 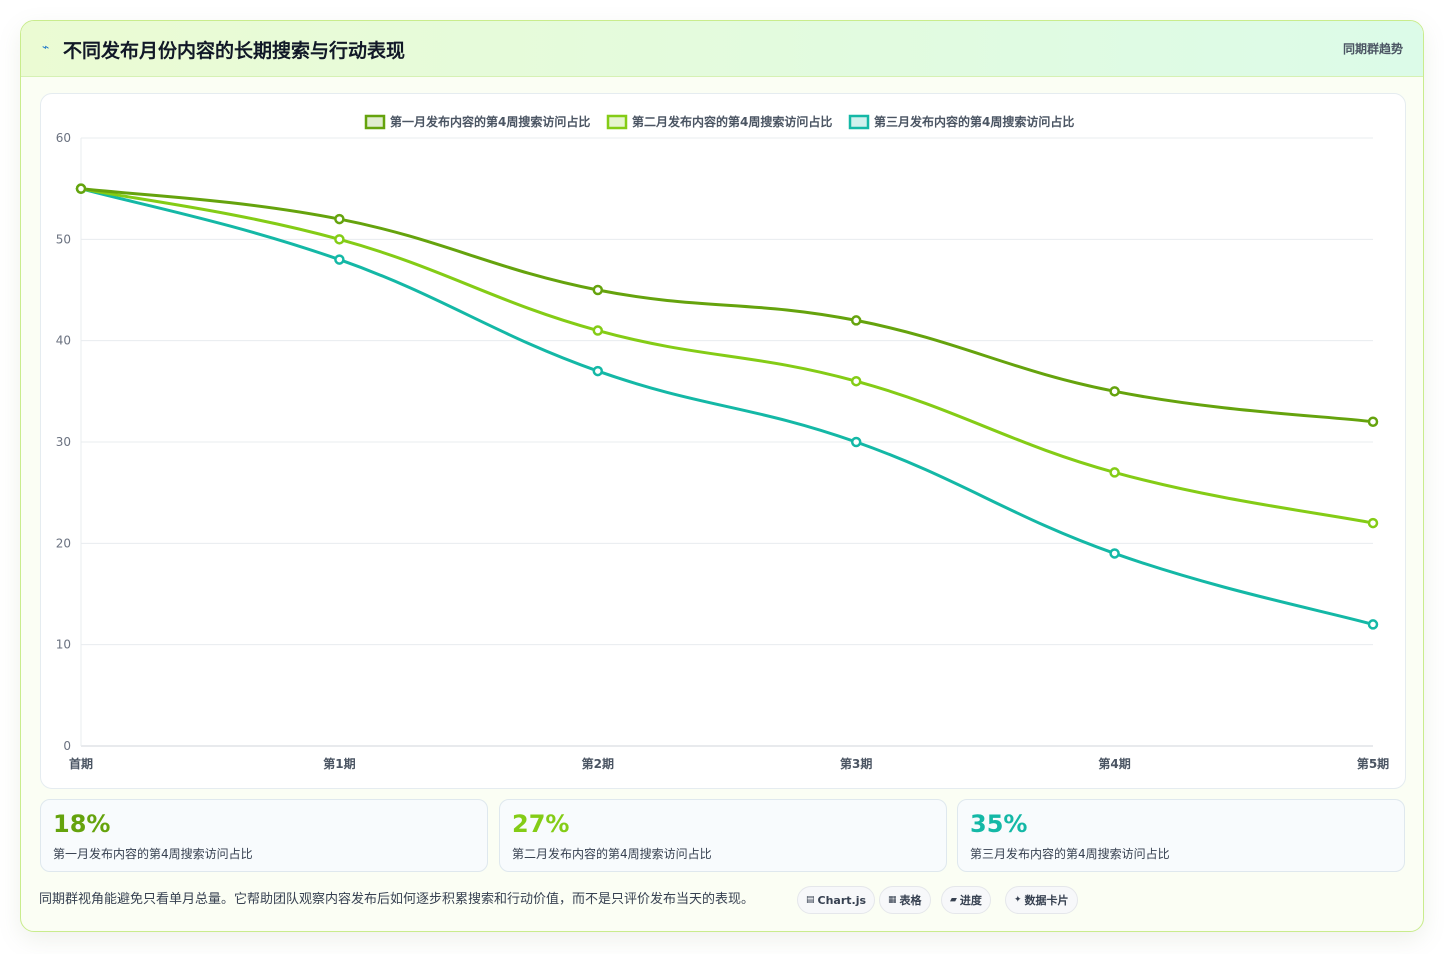 What do you see at coordinates (541, 824) in the screenshot?
I see `stat-value: 27%` at bounding box center [541, 824].